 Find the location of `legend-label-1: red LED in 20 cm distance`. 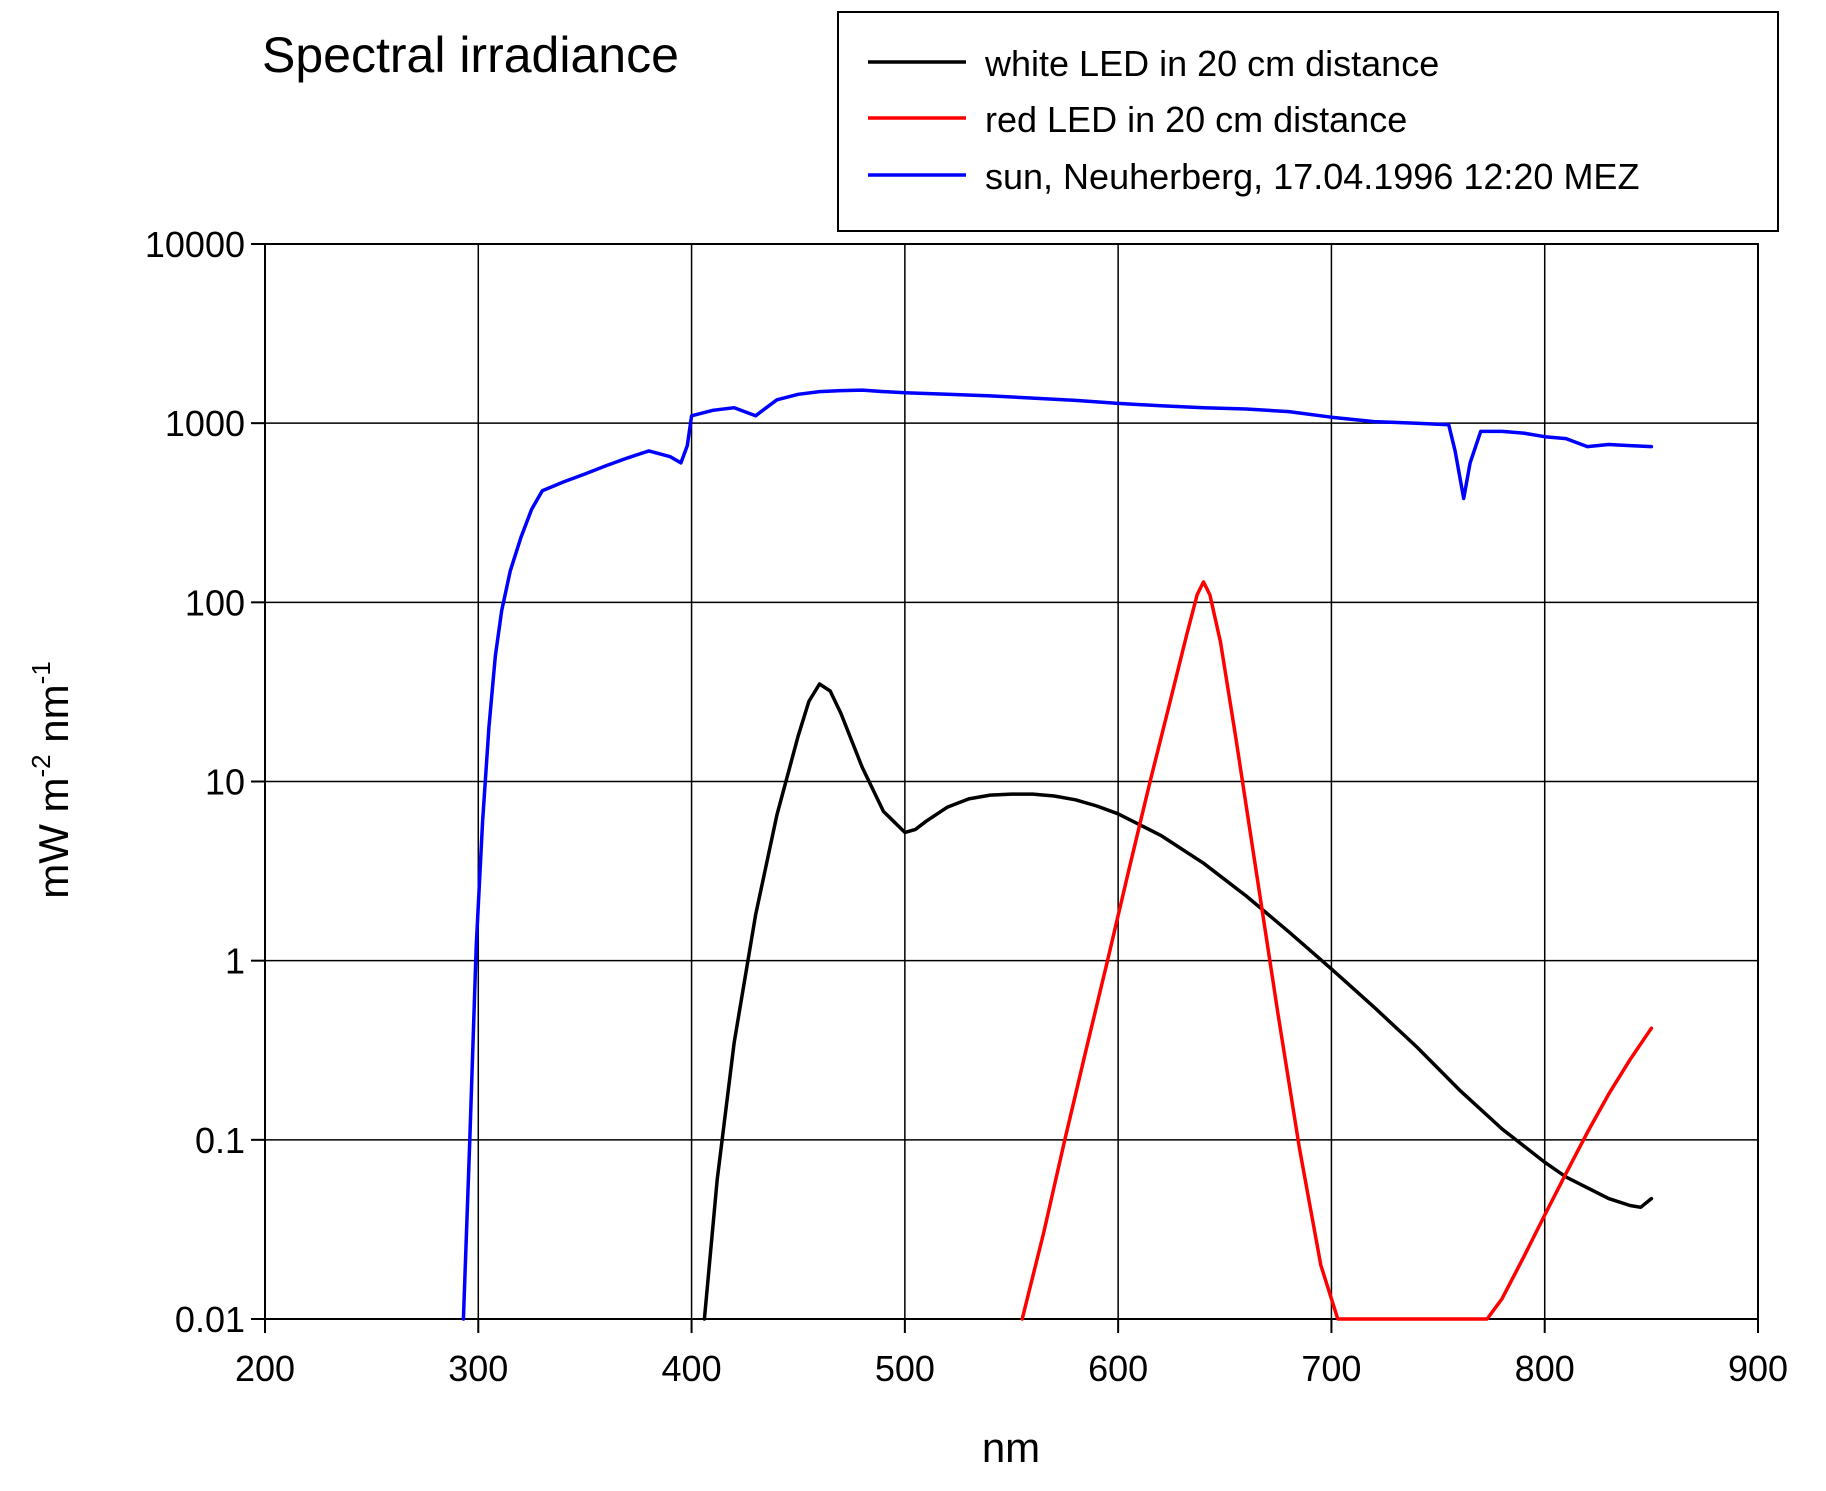

legend-label-1: red LED in 20 cm distance is located at coordinates (1196, 119).